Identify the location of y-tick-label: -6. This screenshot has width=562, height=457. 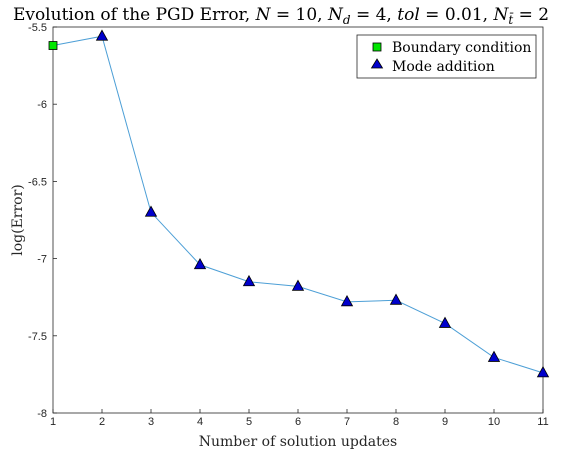
(42, 105).